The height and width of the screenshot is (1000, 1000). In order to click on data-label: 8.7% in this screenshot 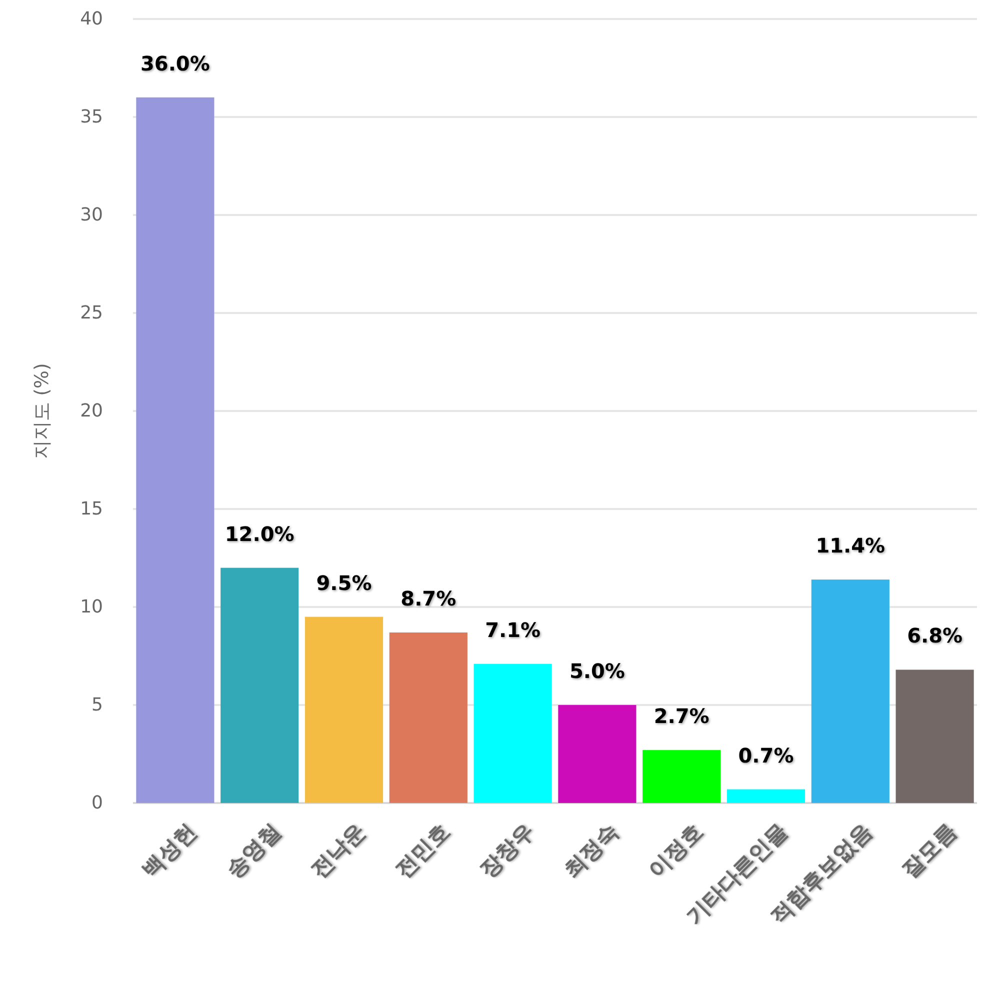, I will do `click(428, 598)`.